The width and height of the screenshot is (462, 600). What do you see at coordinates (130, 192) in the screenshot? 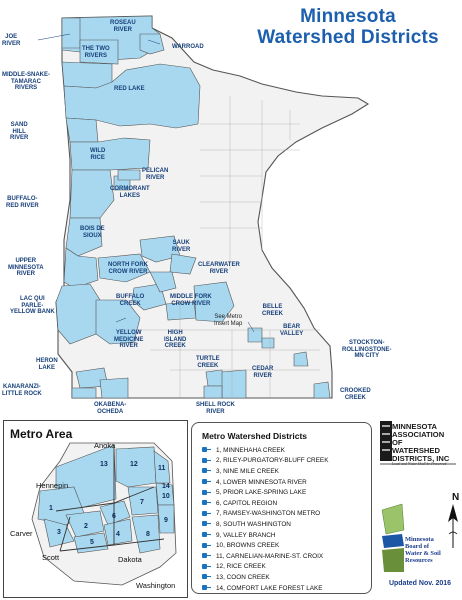
I see `label-cormorant-lakes: CORMORANT LAKES` at bounding box center [130, 192].